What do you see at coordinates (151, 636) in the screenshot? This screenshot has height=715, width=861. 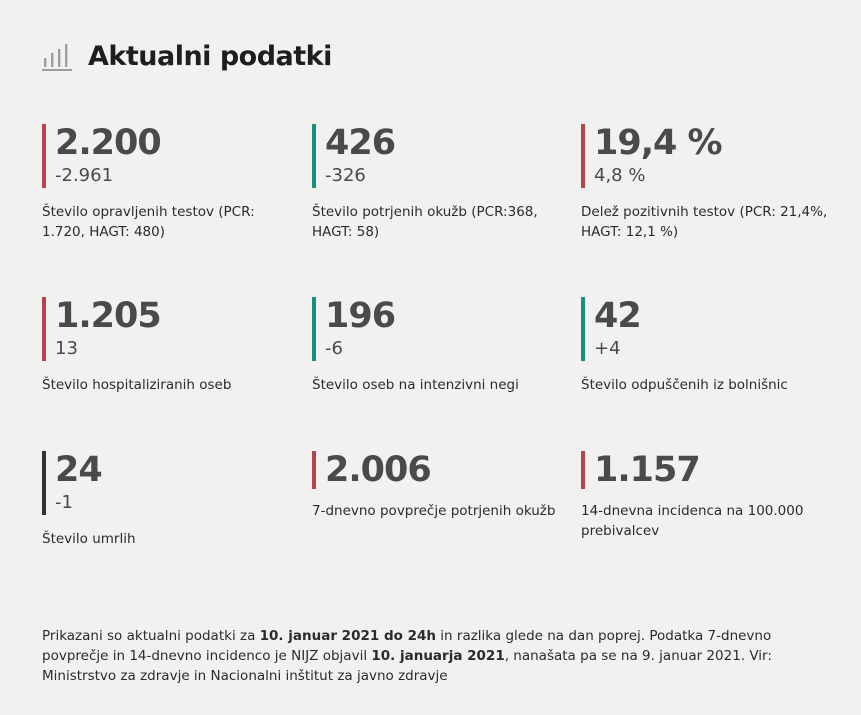 I see `footnote-text: Prikazani so aktualni podatki za` at bounding box center [151, 636].